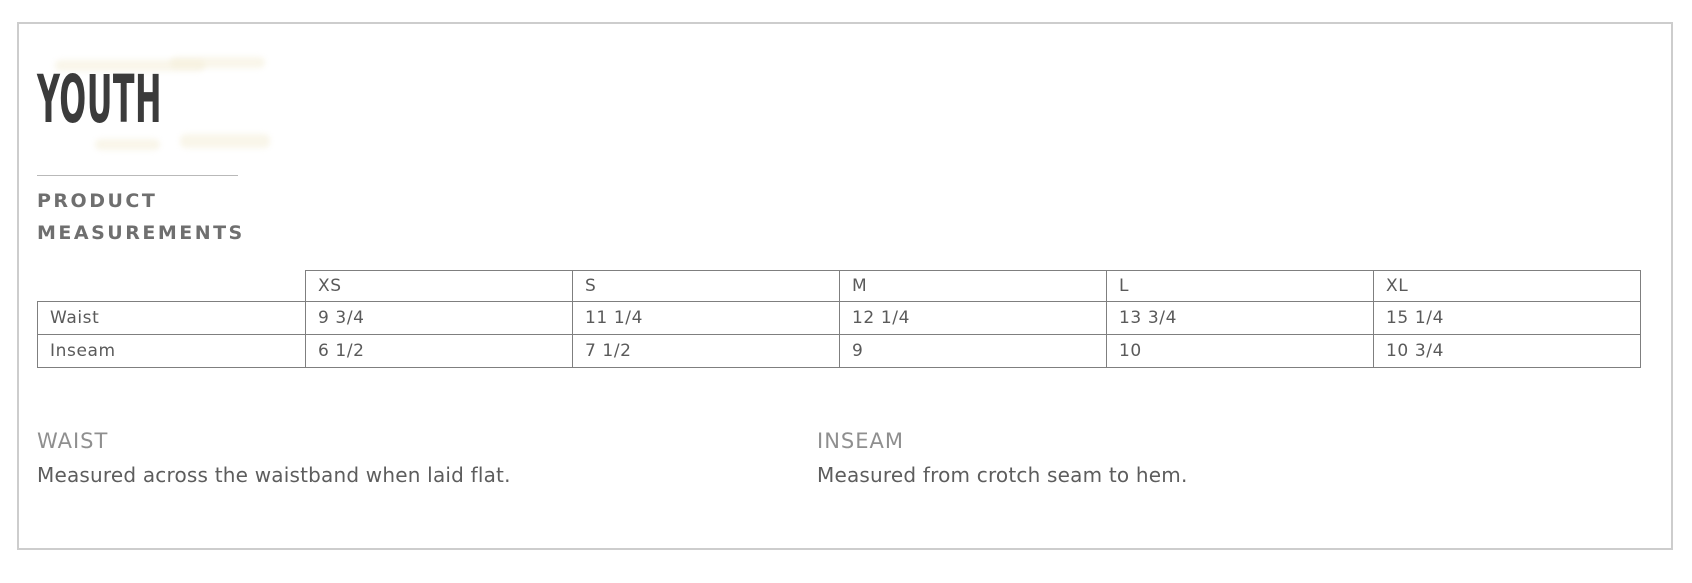 This screenshot has width=1692, height=583. Describe the element at coordinates (172, 286) in the screenshot. I see `corner-cell` at that location.